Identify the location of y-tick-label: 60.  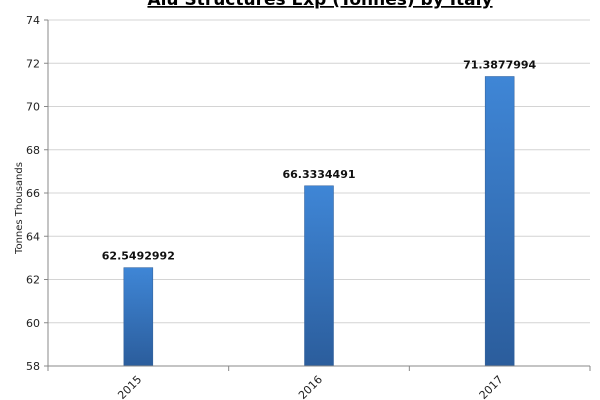
(33, 323).